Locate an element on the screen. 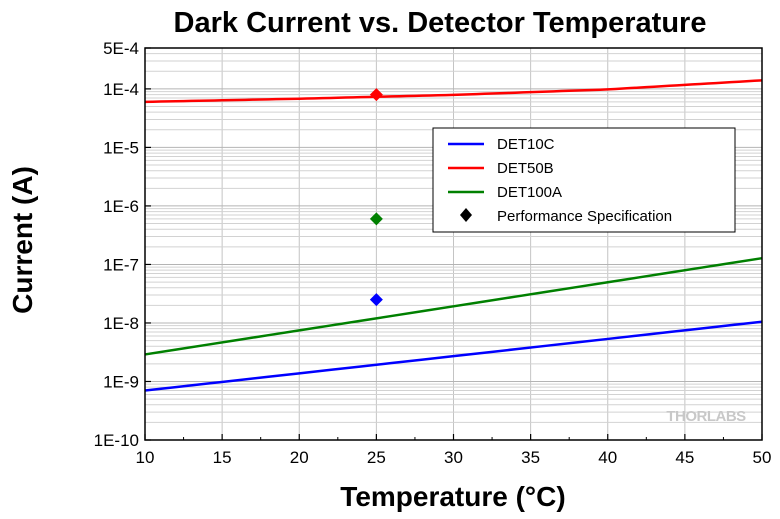  x-tick-label: 50 is located at coordinates (762, 457).